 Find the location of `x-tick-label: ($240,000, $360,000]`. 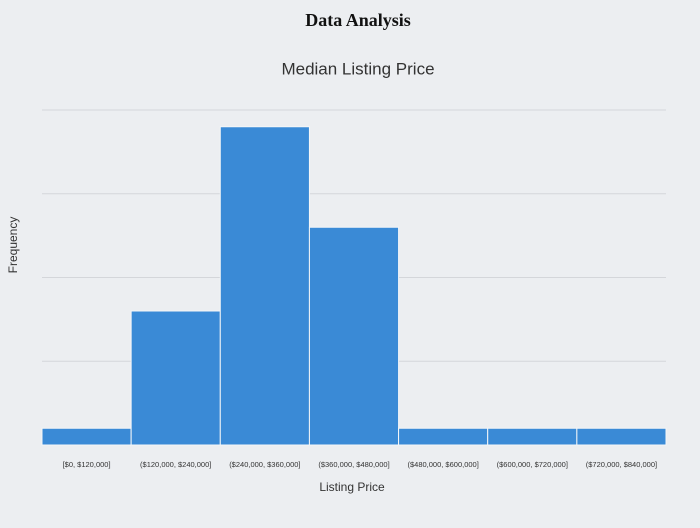

x-tick-label: ($240,000, $360,000] is located at coordinates (264, 464).